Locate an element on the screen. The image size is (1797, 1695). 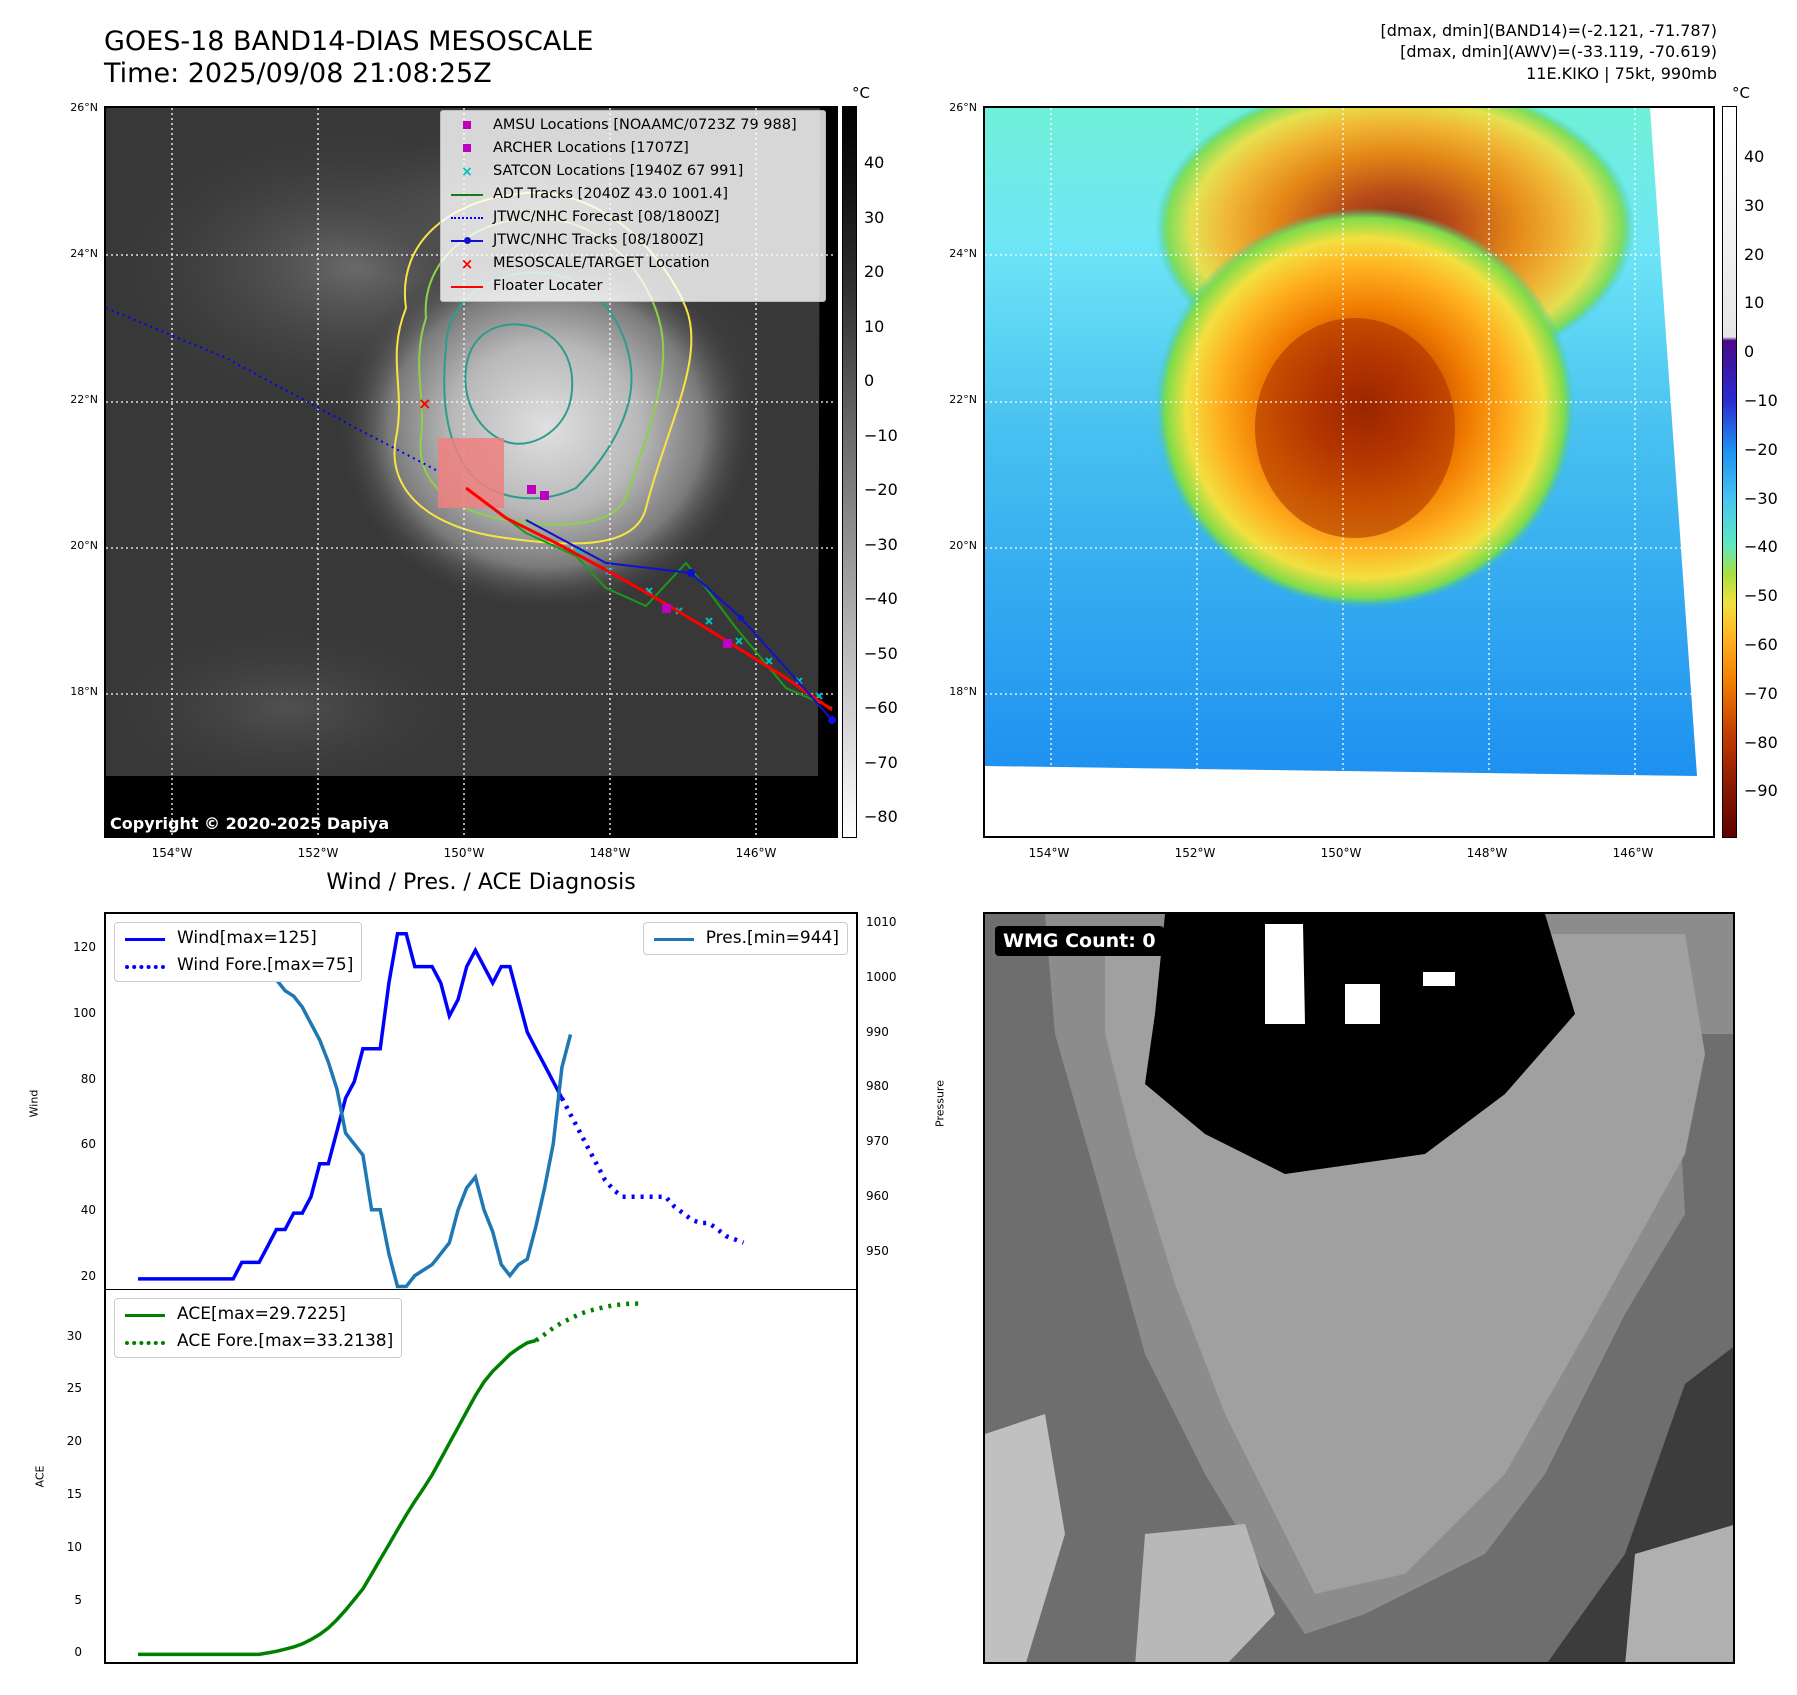
ace-ytick: 30 is located at coordinates (74, 1335).